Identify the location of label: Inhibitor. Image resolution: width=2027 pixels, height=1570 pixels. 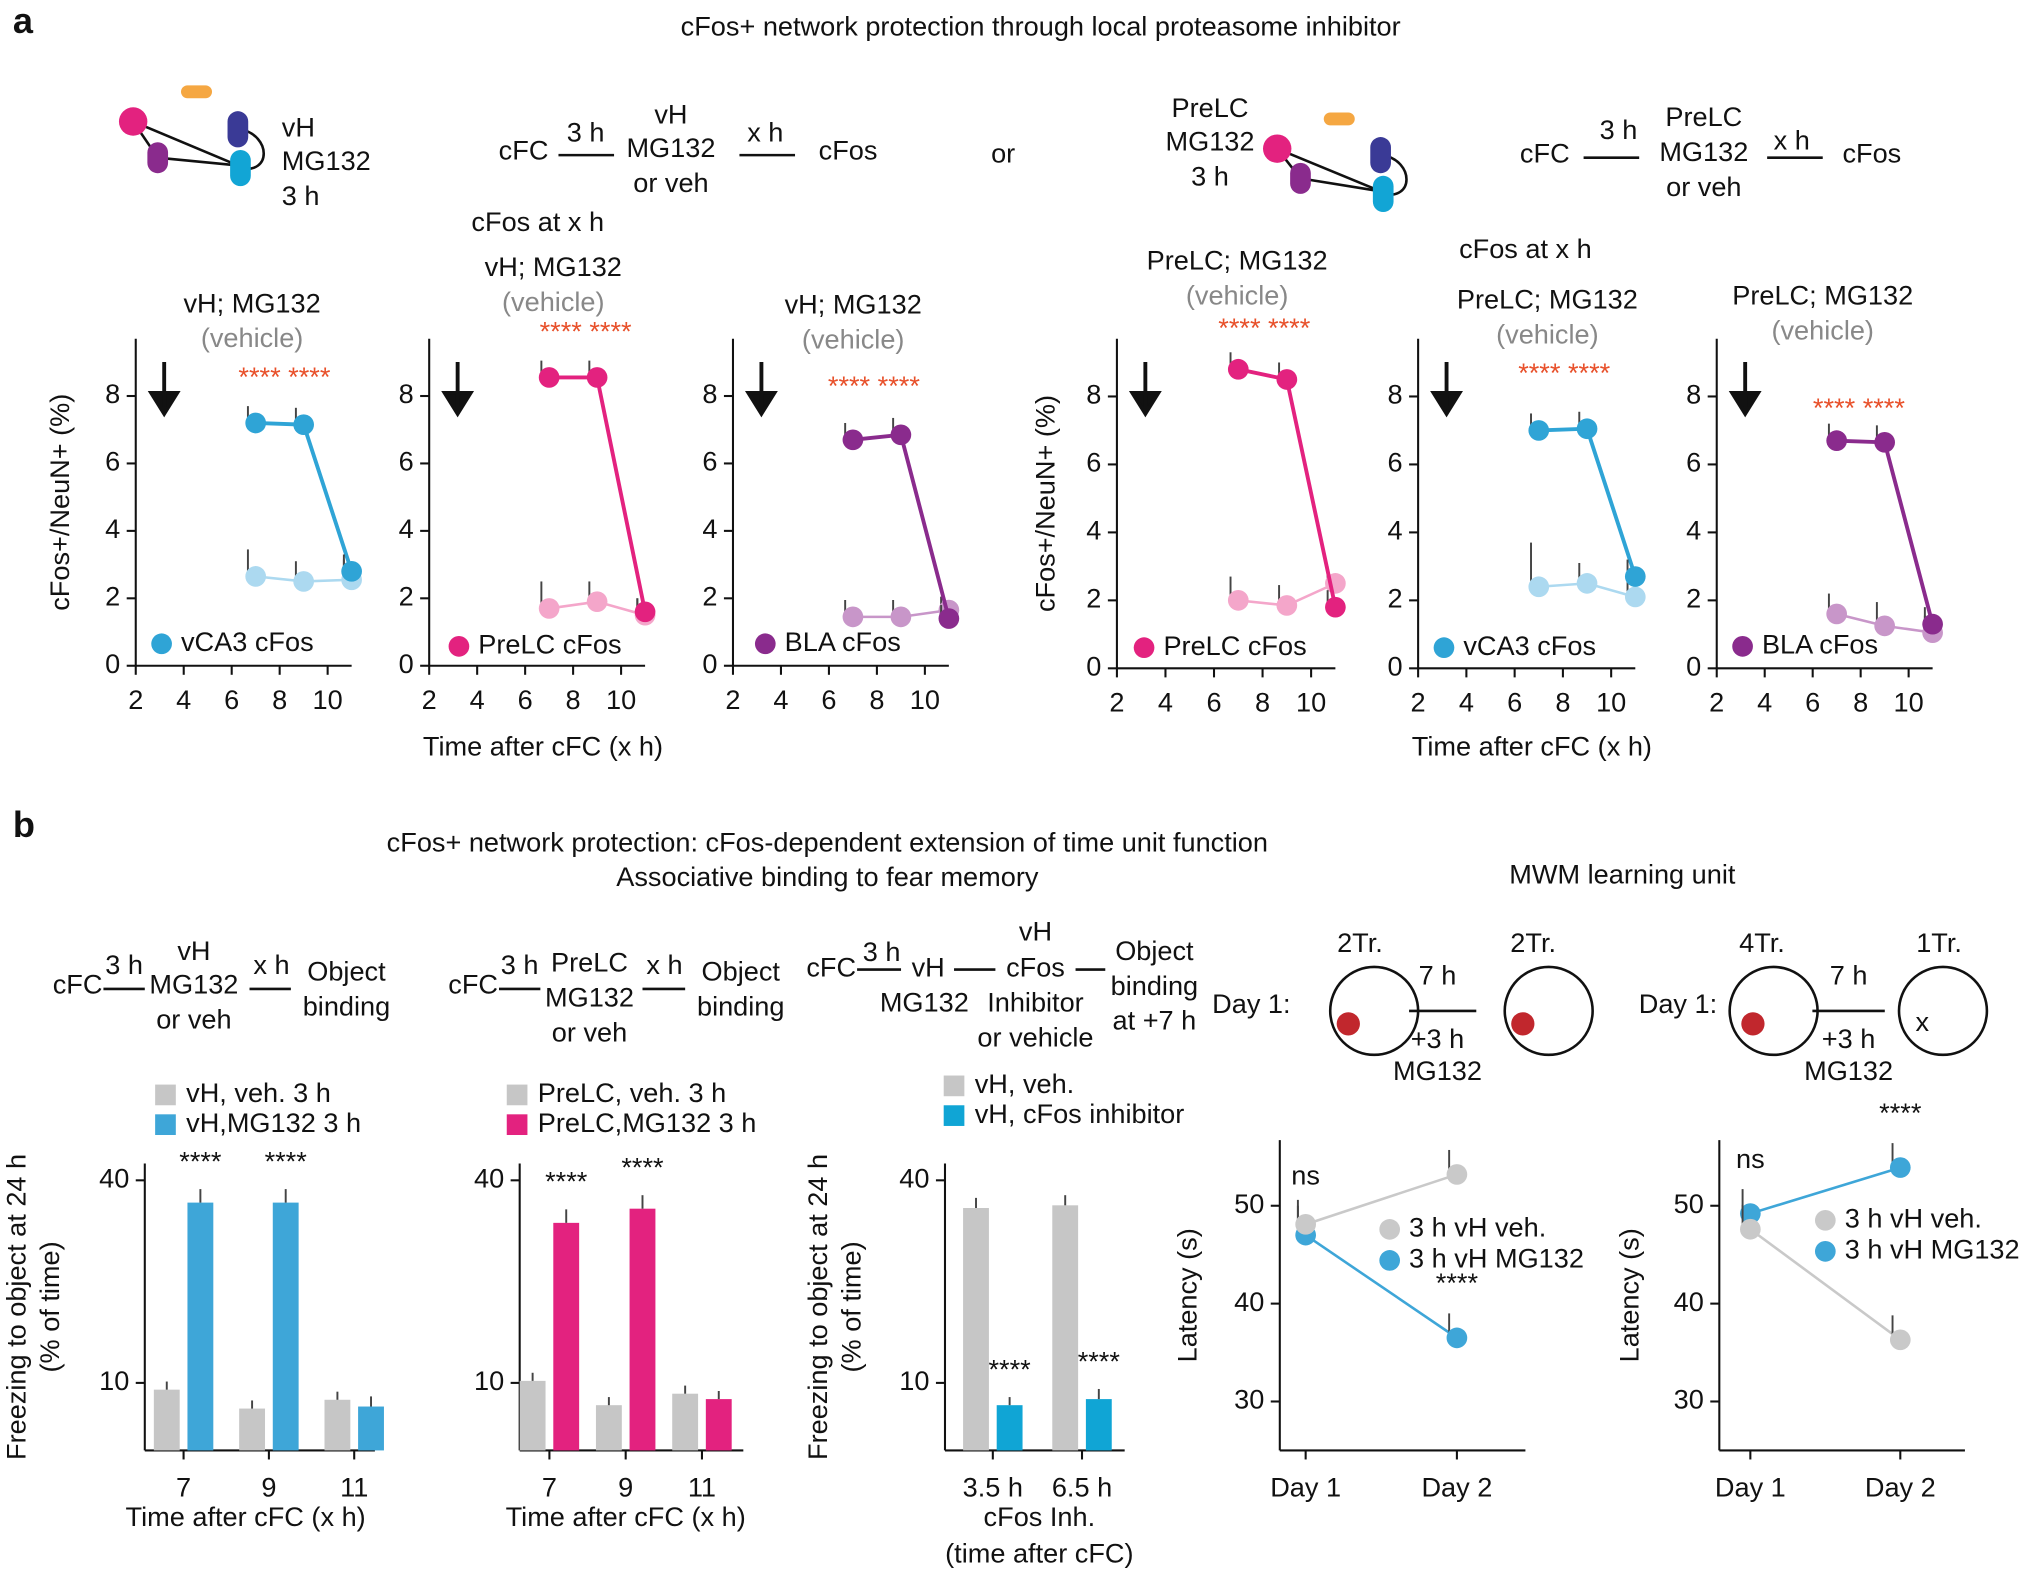
(1035, 1002).